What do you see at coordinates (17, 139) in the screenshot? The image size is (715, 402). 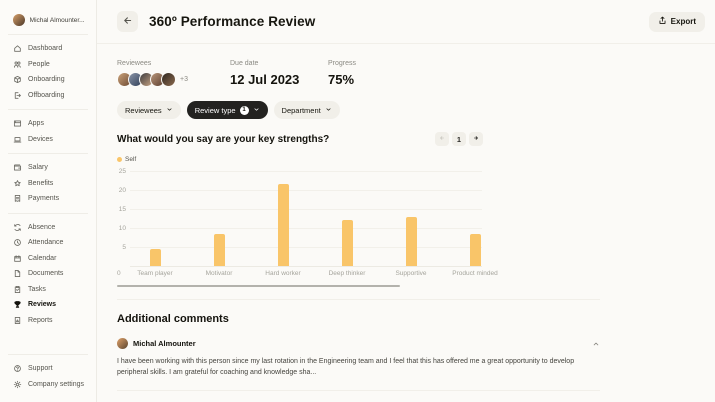 I see `devices-icon` at bounding box center [17, 139].